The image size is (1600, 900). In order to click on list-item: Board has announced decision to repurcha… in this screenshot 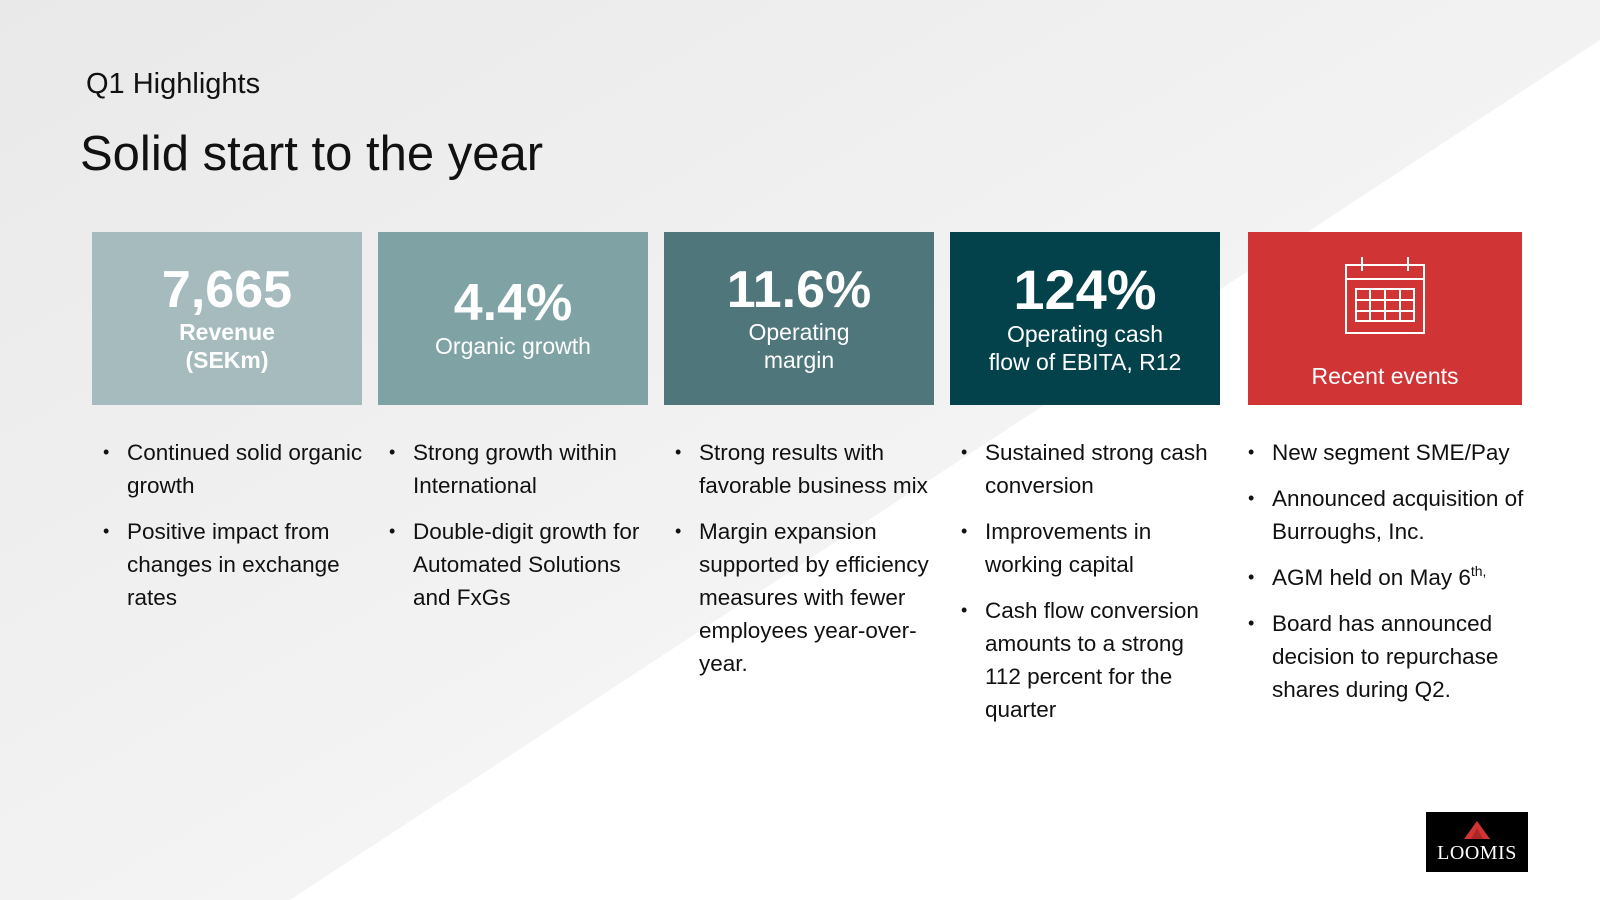, I will do `click(1408, 656)`.